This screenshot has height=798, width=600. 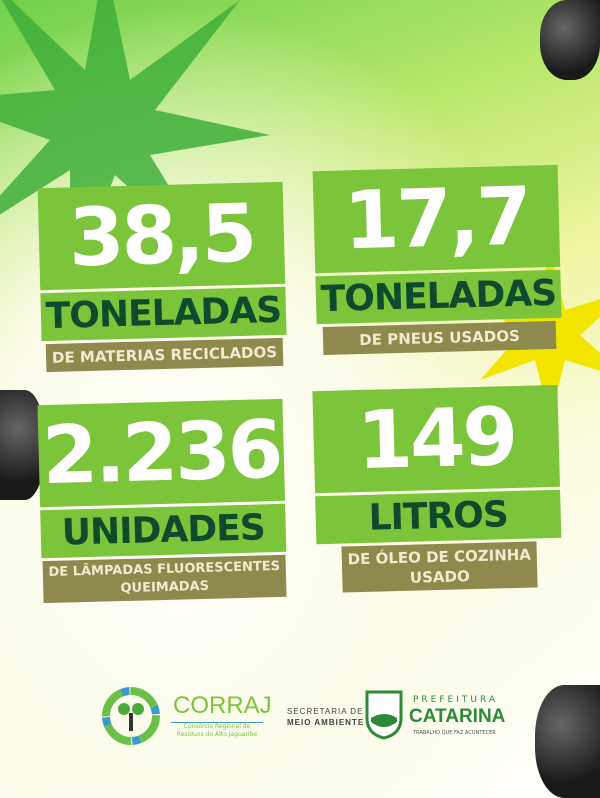 I want to click on stat-card-recycled-materials: 38,5 TONELADAS DE MATERIAS RECICLADOS, so click(x=162, y=277).